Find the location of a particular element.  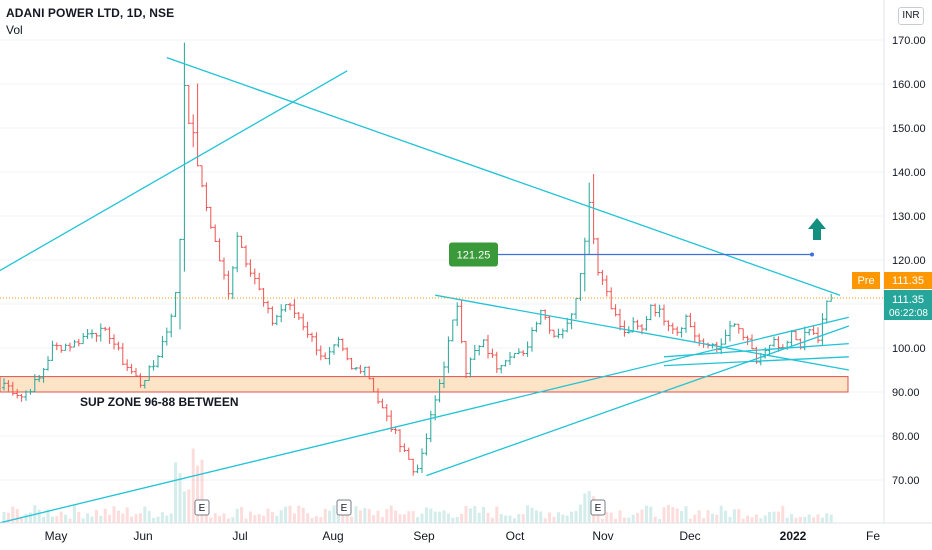

volume-label: Vol is located at coordinates (14, 30).